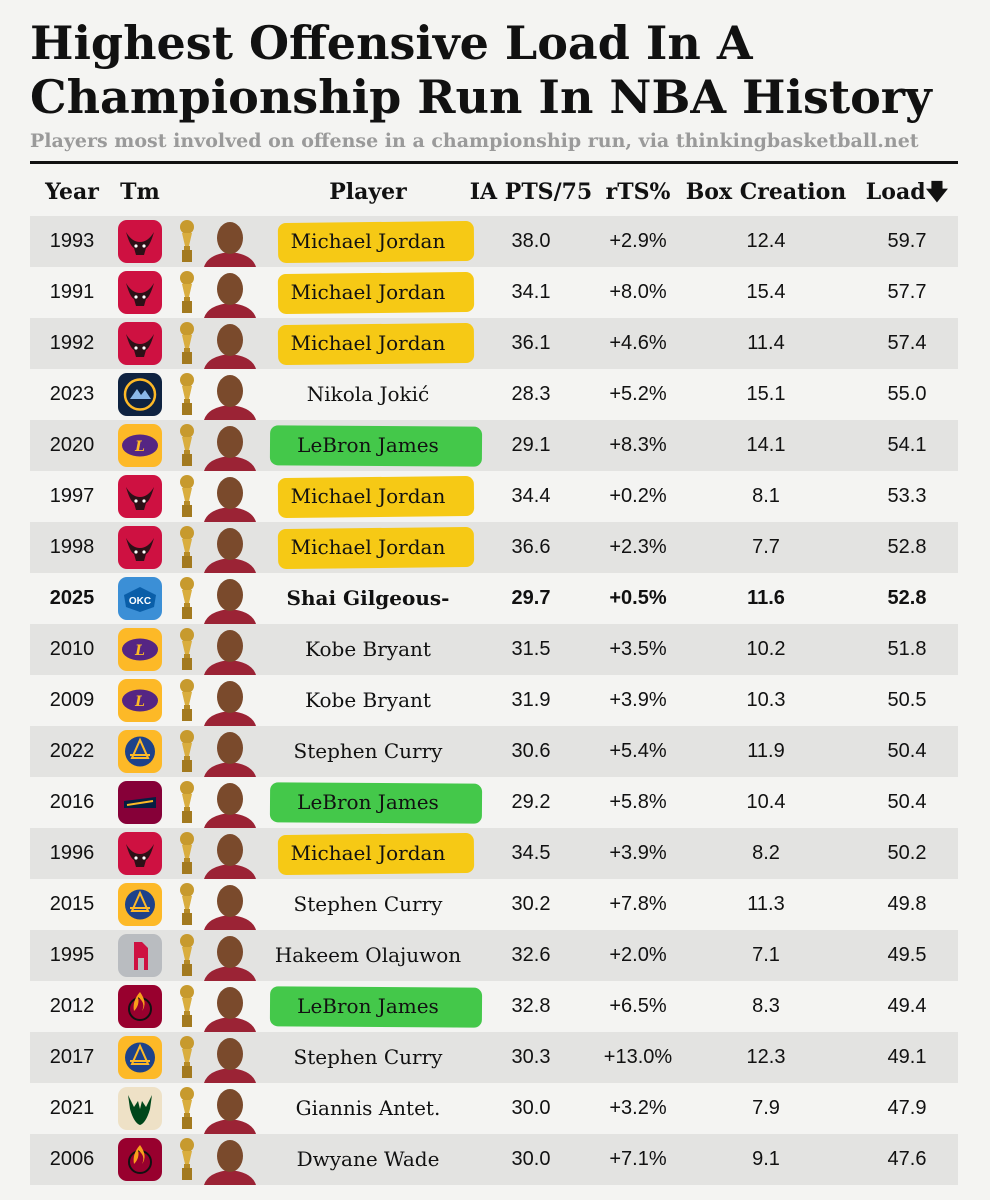 This screenshot has height=1200, width=990. I want to click on player-name-cell: Hakeem Olajuwon, so click(368, 955).